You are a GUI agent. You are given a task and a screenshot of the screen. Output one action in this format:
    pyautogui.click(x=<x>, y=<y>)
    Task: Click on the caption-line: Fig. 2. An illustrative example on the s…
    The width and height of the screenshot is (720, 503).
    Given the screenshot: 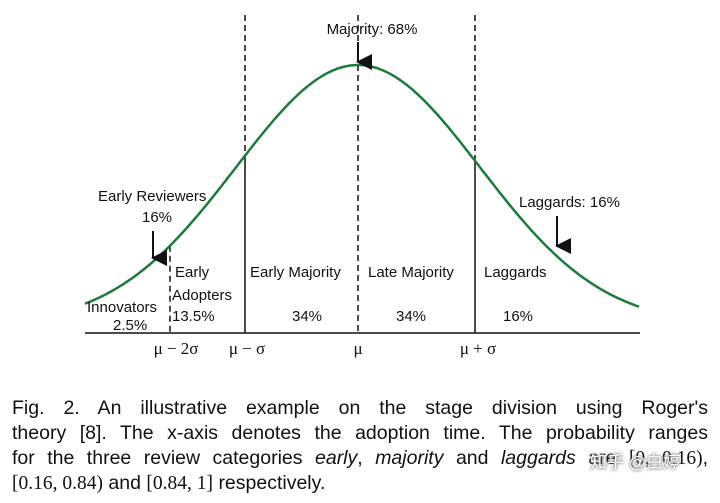 What is the action you would take?
    pyautogui.click(x=360, y=408)
    